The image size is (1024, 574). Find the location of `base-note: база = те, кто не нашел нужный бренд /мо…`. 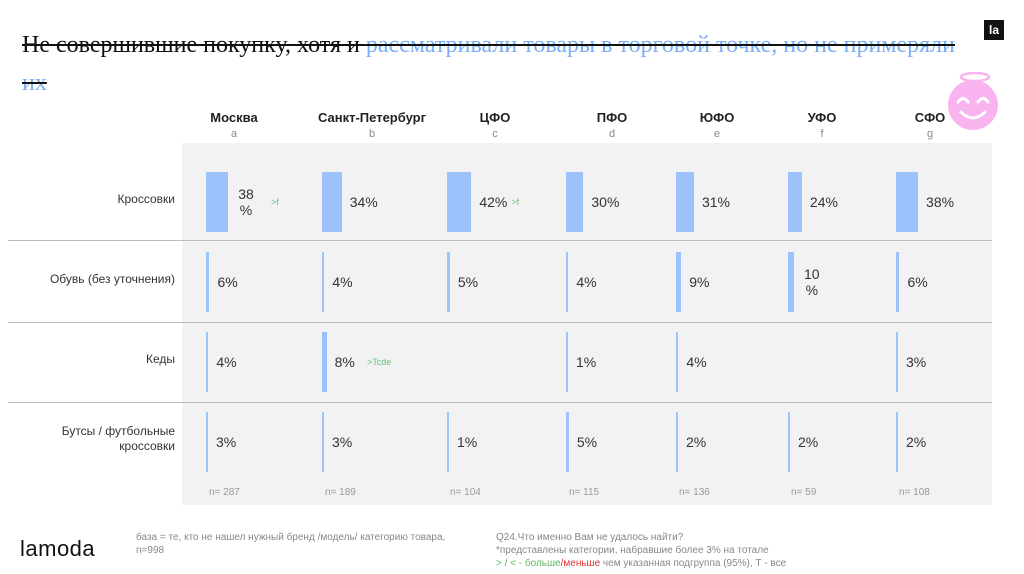

base-note: база = те, кто не нашел нужный бренд /мо… is located at coordinates (291, 544).